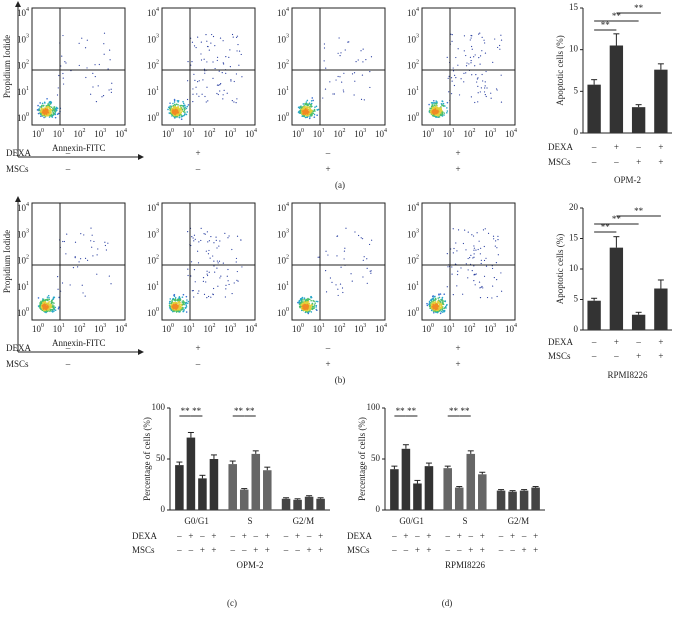  I want to click on tick-exponent: 0, so click(27, 115).